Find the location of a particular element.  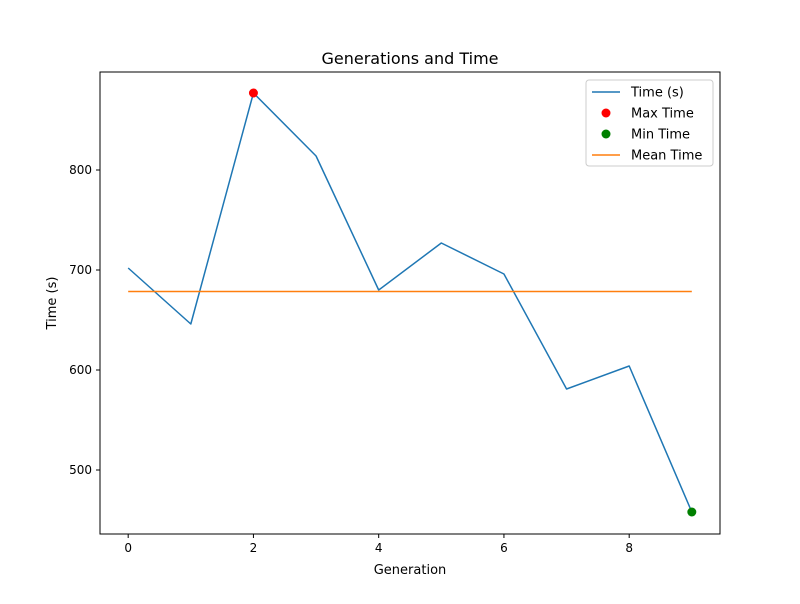

x-tick-label: 8 is located at coordinates (629, 548).